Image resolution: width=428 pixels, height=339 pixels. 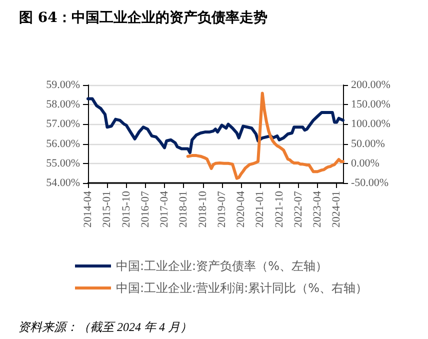 What do you see at coordinates (63, 85) in the screenshot?
I see `y-tick-label: 59.00%` at bounding box center [63, 85].